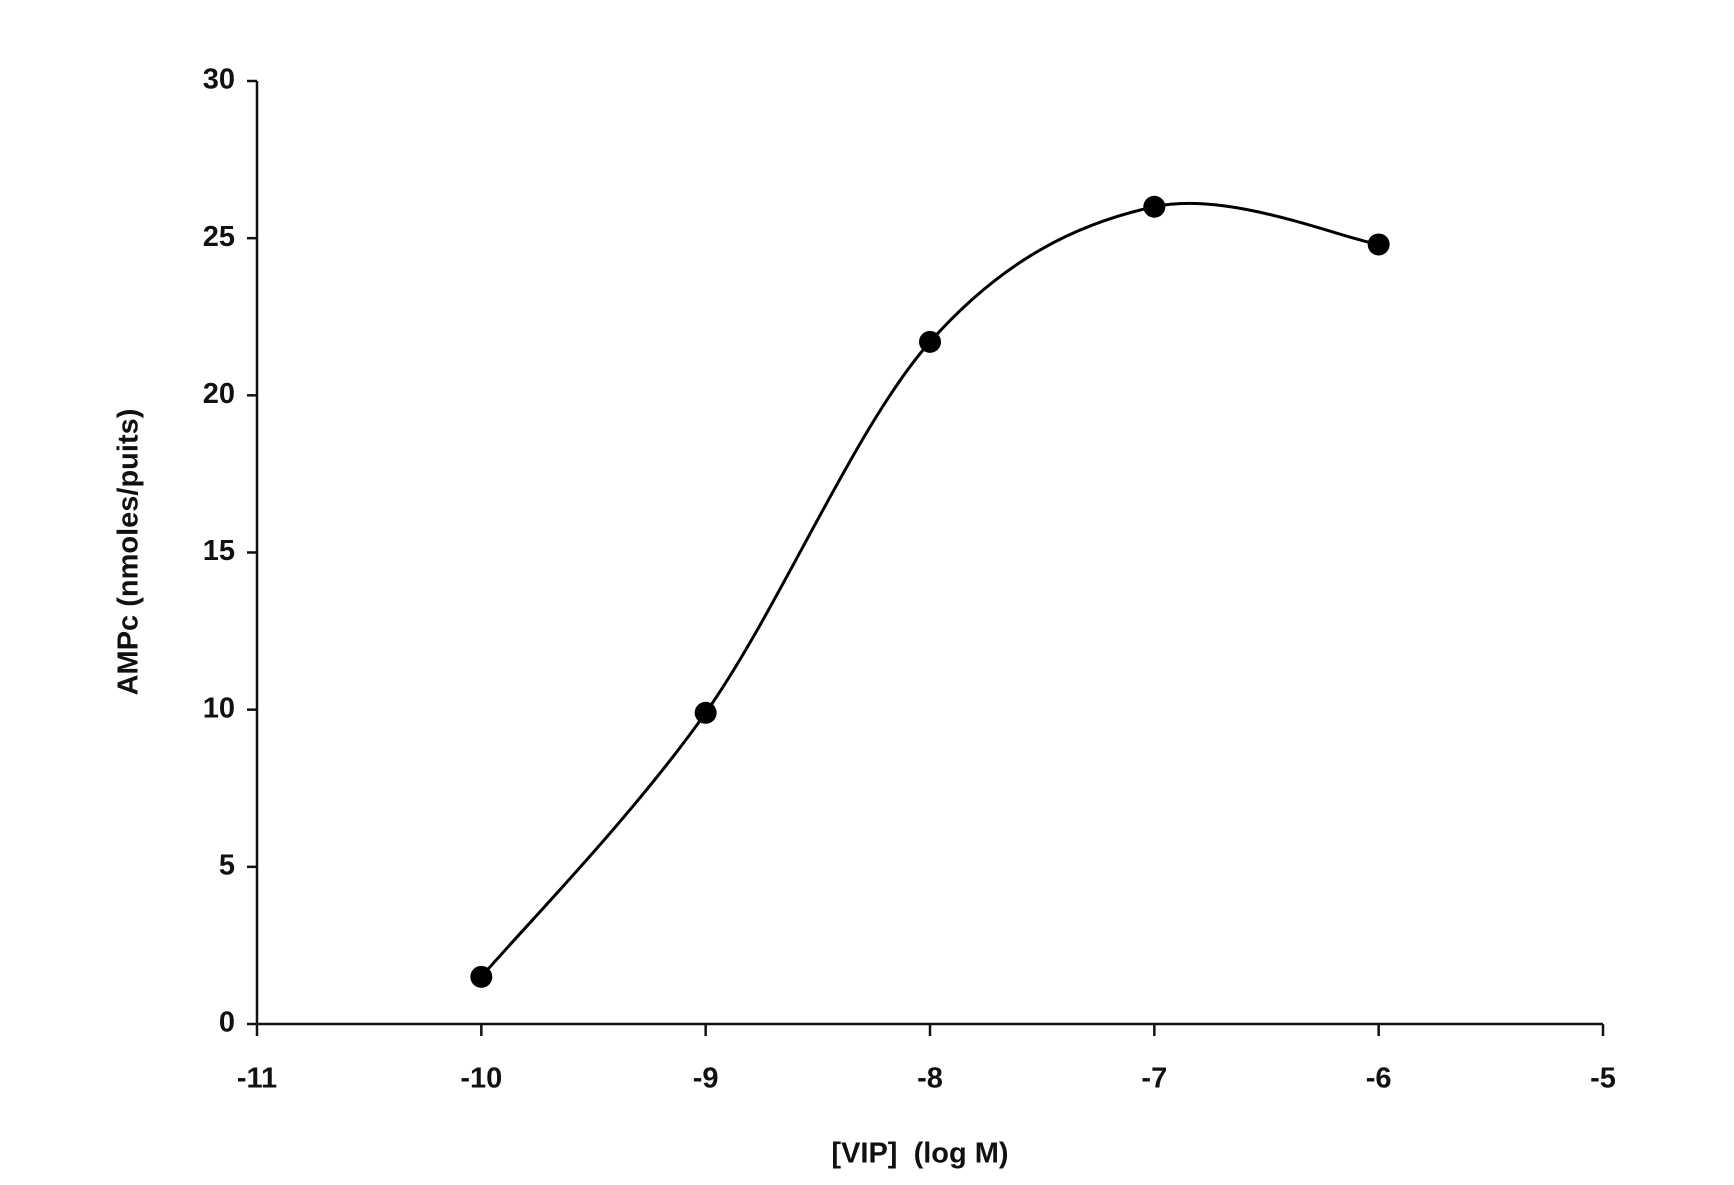 This screenshot has height=1185, width=1734. I want to click on x-axis-label: [VIP] (log M), so click(919, 1154).